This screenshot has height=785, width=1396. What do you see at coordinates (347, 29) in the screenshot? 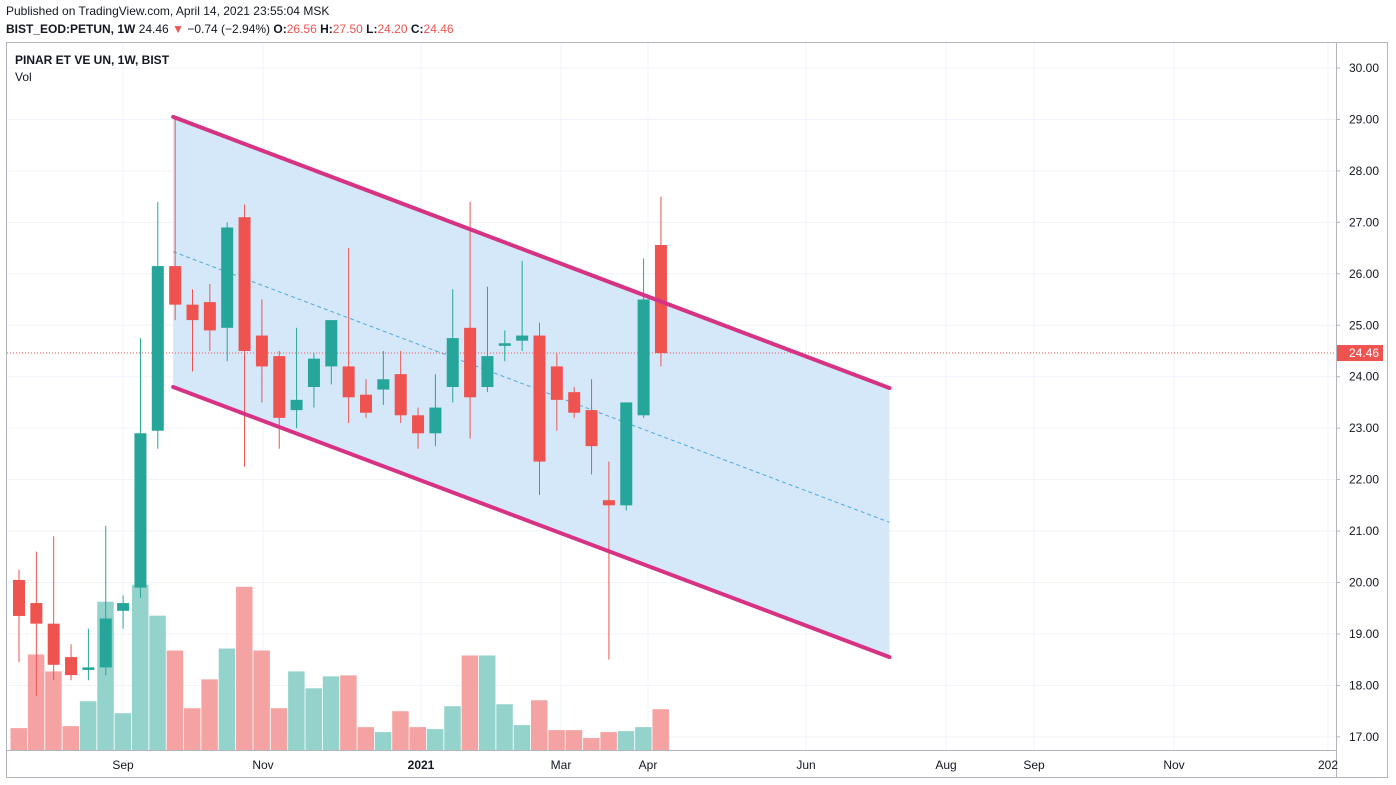
I see `high-value: 27.50` at bounding box center [347, 29].